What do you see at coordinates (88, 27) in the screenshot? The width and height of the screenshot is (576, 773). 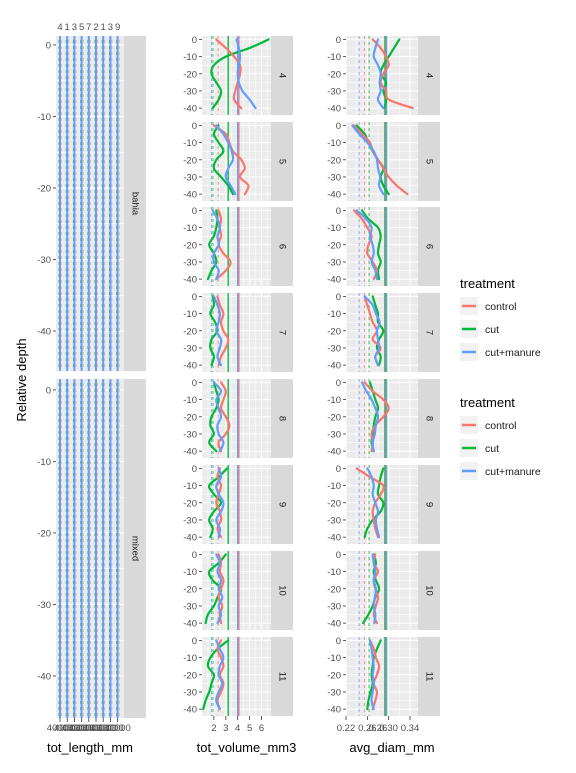 I see `length-top-label: 7` at bounding box center [88, 27].